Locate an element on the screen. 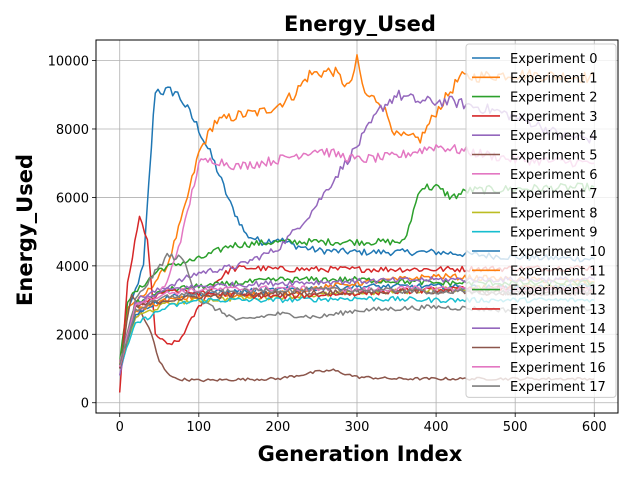  y-tick-label: 6000 is located at coordinates (72, 198).